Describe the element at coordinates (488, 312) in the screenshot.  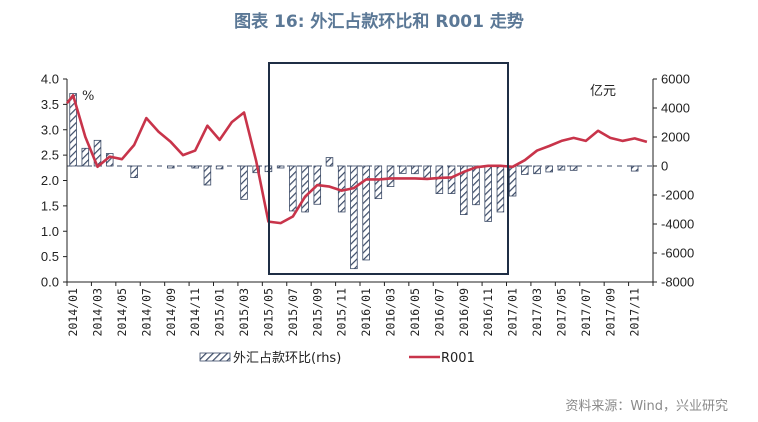
I see `x-tick-label: 2016/11` at that location.